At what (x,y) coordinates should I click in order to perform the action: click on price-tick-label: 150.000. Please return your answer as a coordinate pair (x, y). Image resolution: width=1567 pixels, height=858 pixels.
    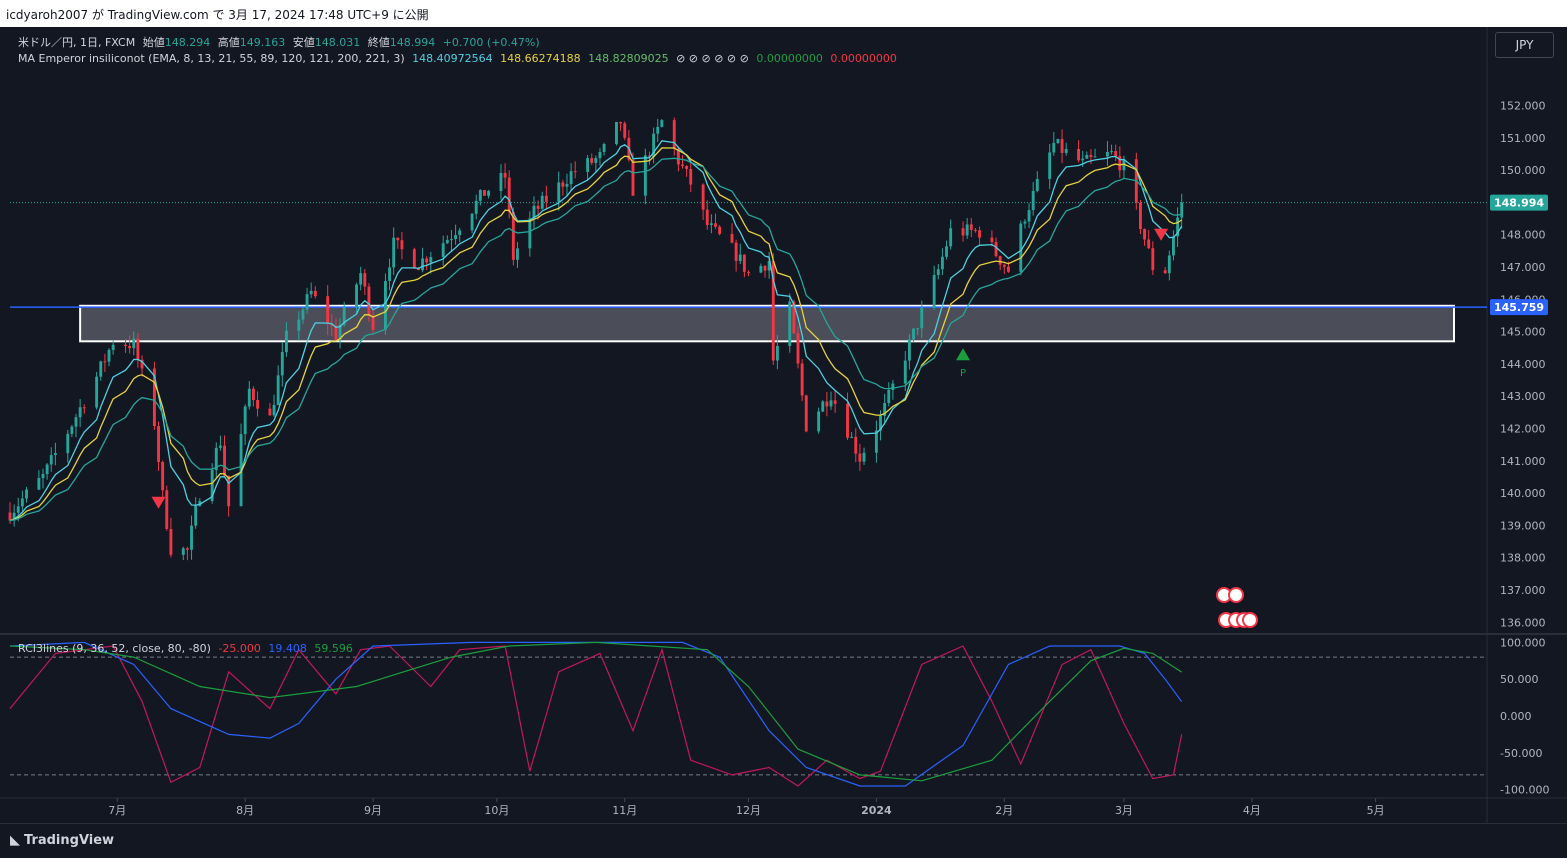
    Looking at the image, I should click on (1523, 170).